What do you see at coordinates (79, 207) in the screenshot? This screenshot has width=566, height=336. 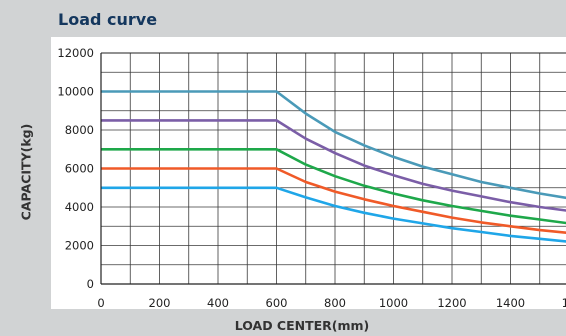 I see `y-tick-label: 4000` at bounding box center [79, 207].